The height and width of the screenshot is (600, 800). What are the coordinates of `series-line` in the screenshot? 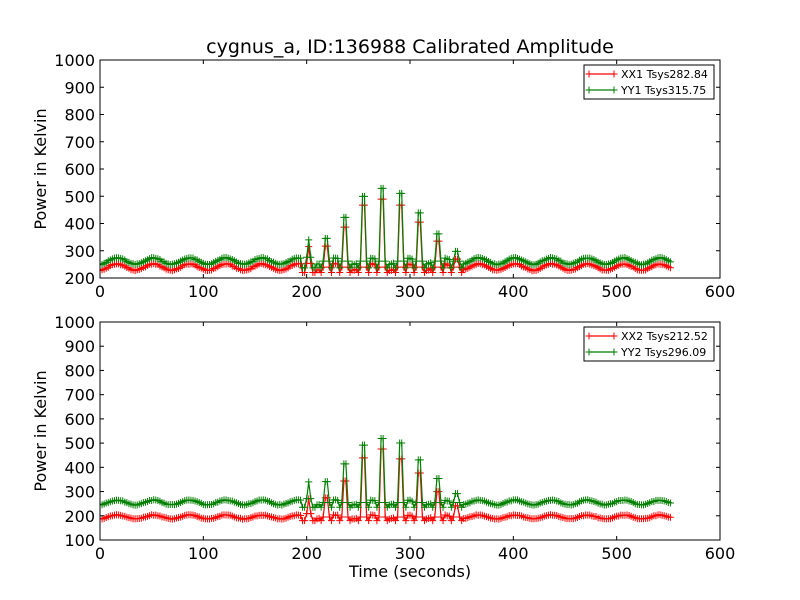 It's located at (385, 229).